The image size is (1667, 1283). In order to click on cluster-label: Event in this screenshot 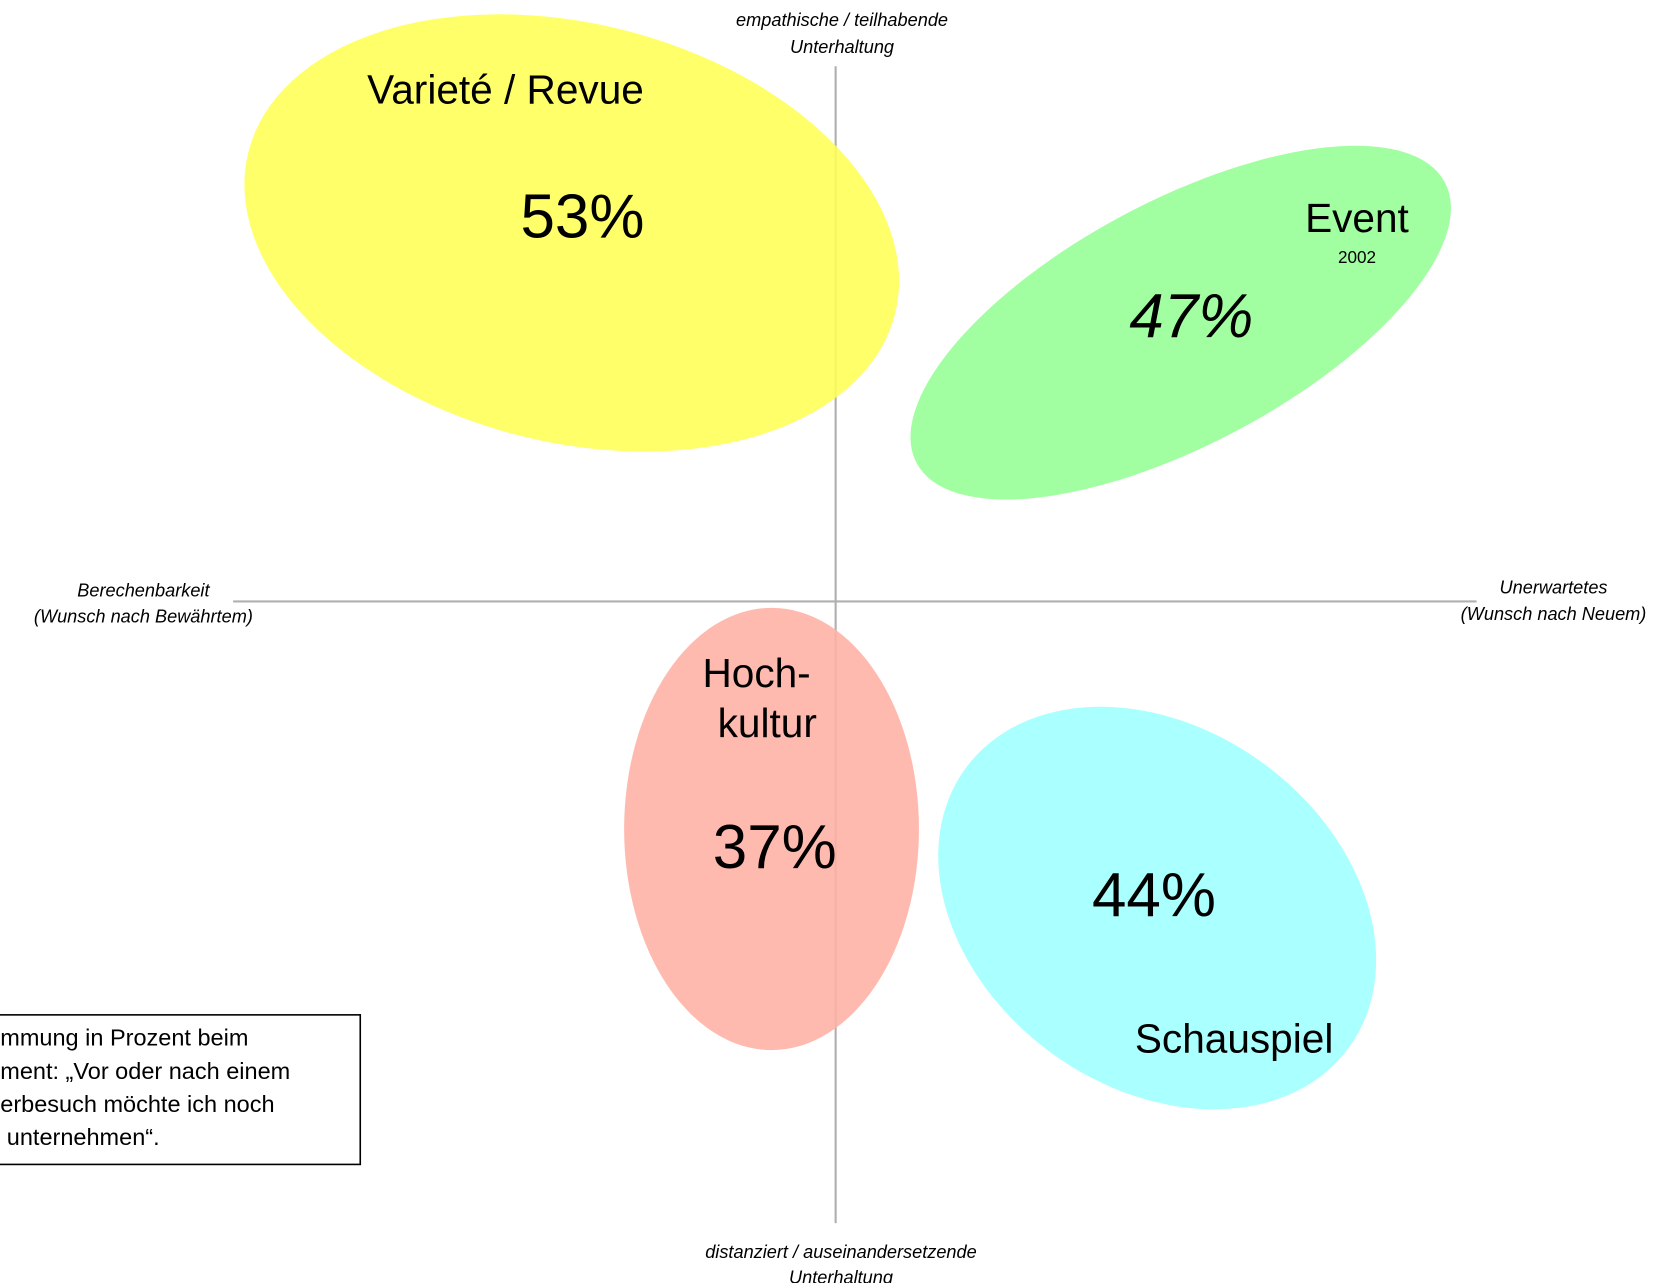, I will do `click(1357, 218)`.